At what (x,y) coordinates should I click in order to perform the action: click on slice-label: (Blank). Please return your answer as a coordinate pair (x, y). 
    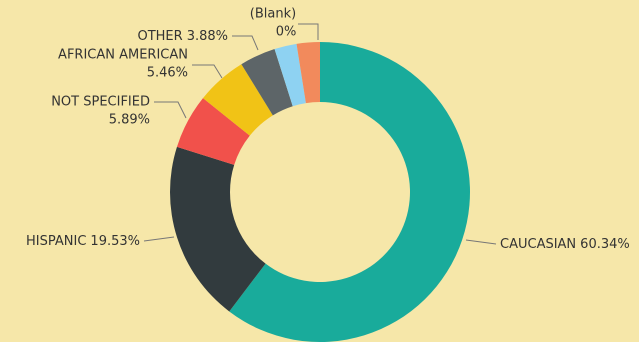
    Looking at the image, I should click on (273, 14).